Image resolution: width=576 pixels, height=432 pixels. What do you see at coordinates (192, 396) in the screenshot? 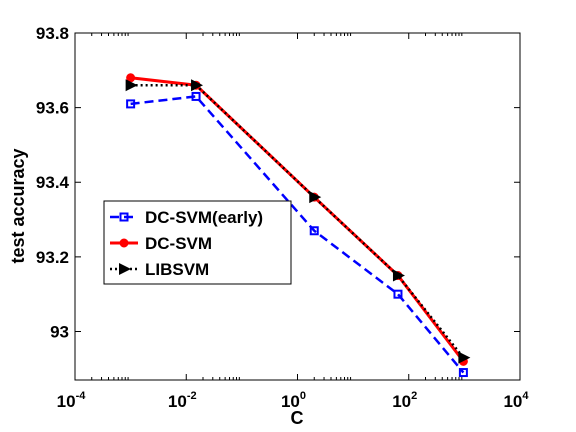
I see `x-tick-exponent: -2` at bounding box center [192, 396].